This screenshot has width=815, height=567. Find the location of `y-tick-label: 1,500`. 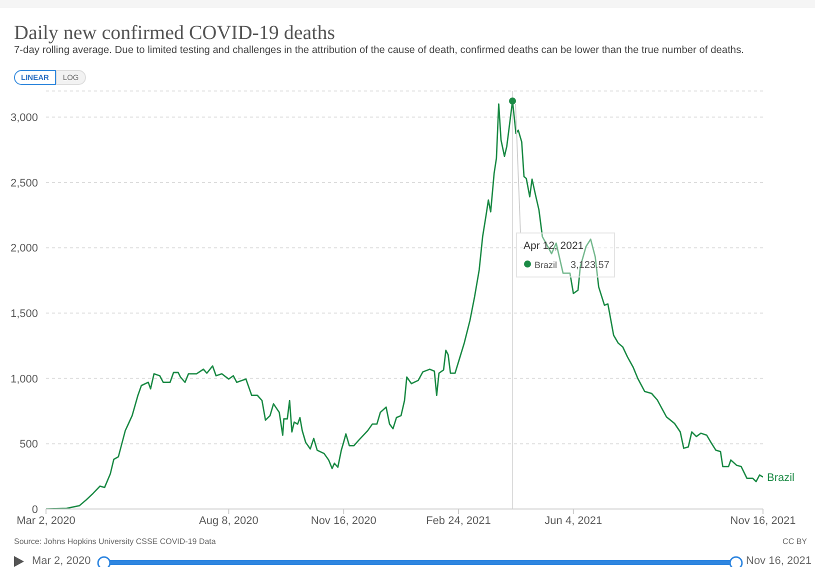

y-tick-label: 1,500 is located at coordinates (24, 314).